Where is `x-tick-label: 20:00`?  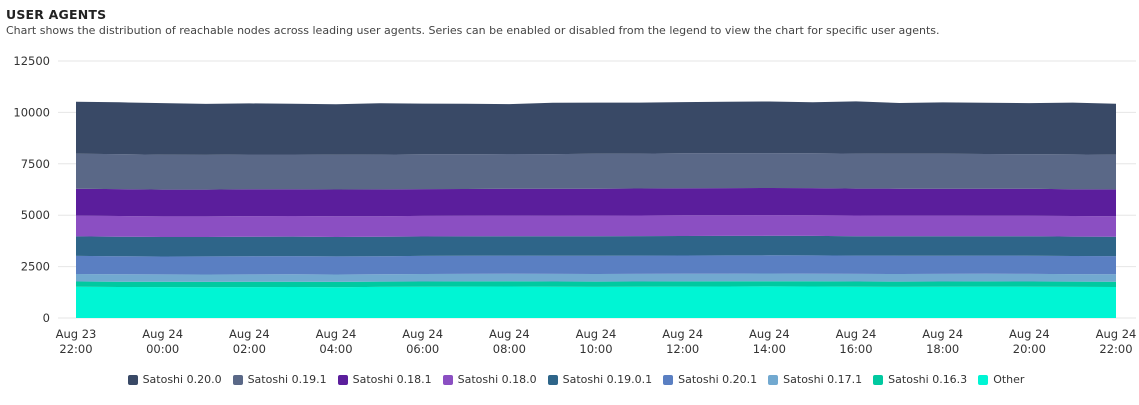 x-tick-label: 20:00 is located at coordinates (1029, 349).